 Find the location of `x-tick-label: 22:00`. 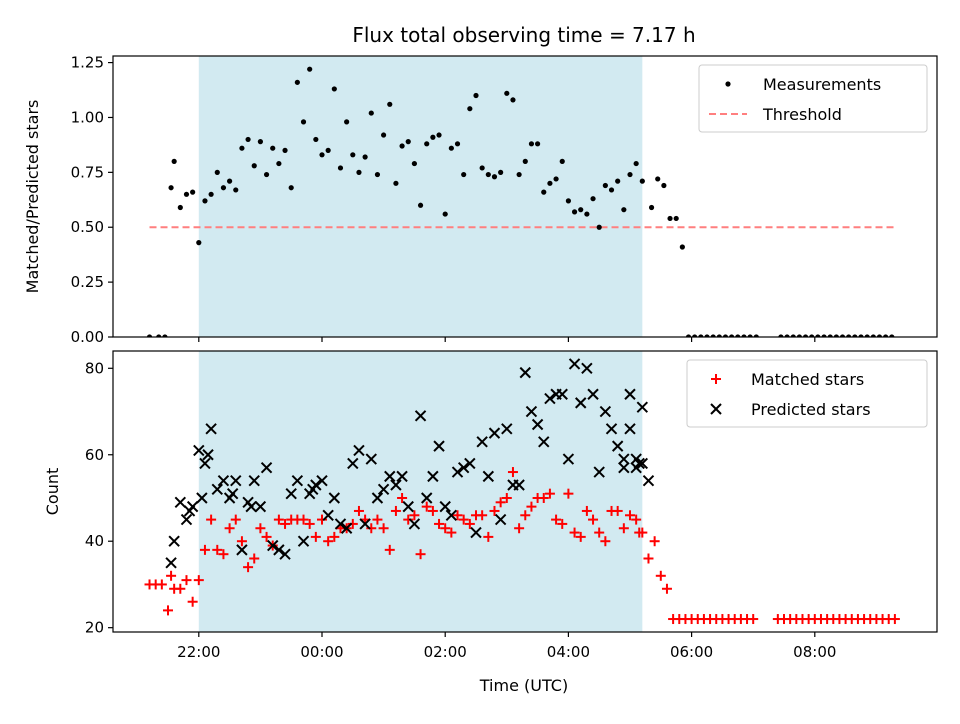

x-tick-label: 22:00 is located at coordinates (198, 652).